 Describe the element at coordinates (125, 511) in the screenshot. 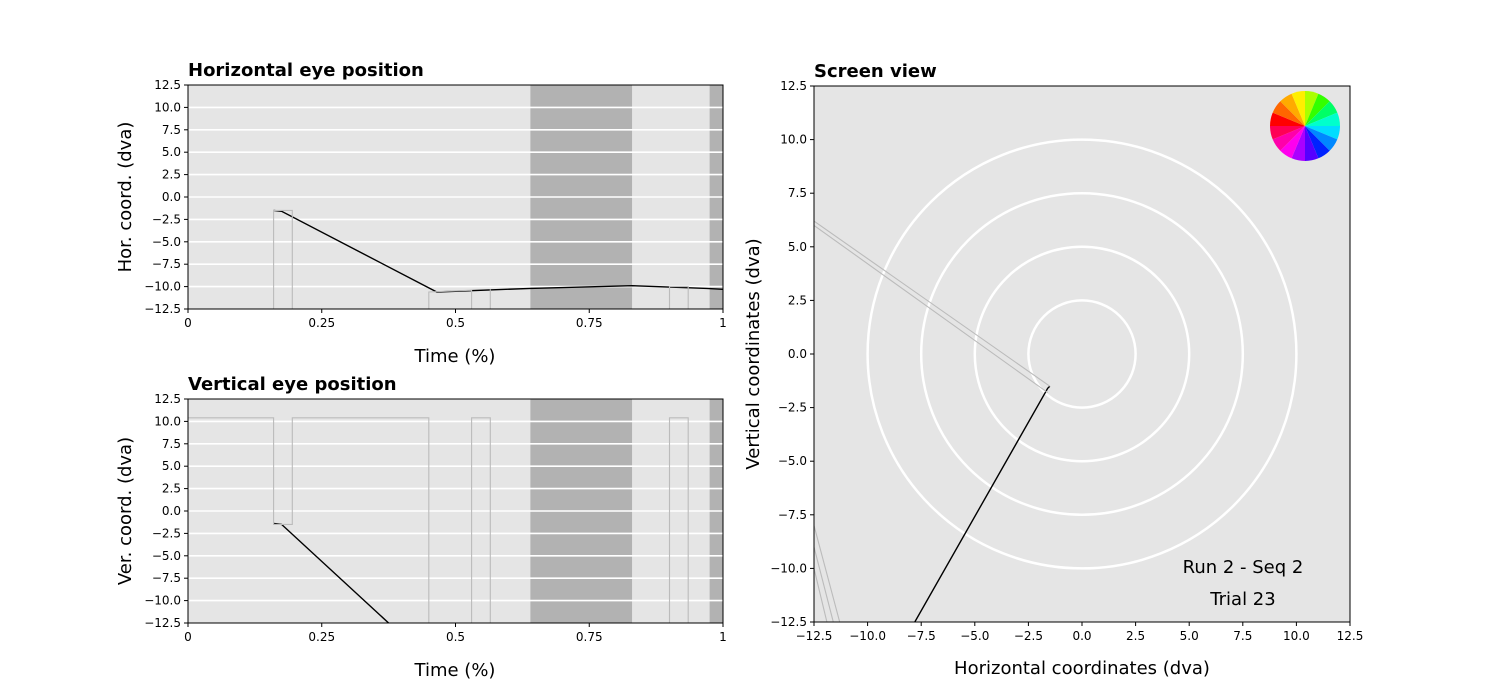

I see `y-axis-label: Ver. coord. (dva)` at that location.